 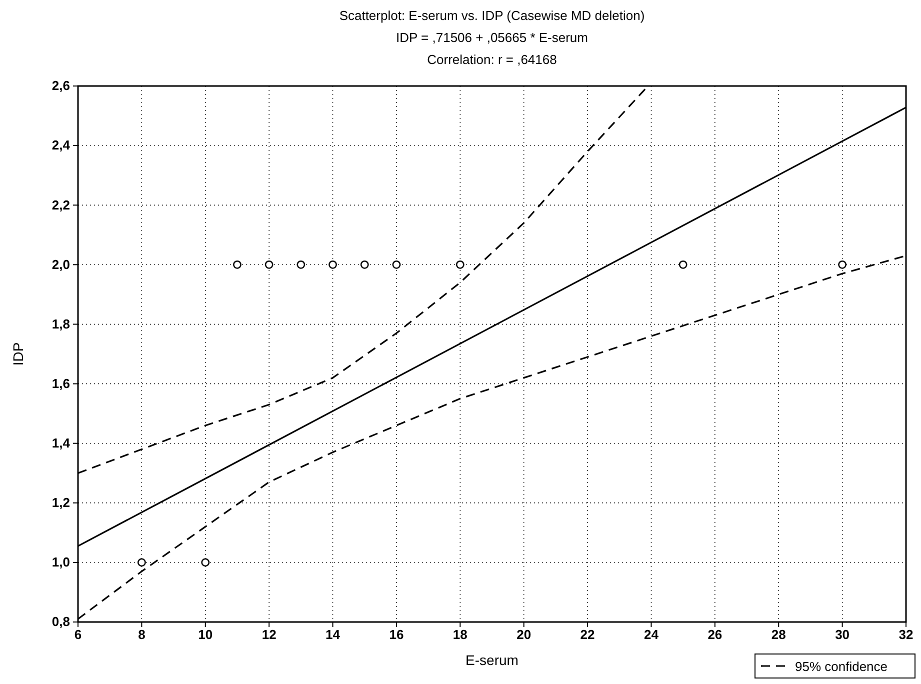 I want to click on y-tick-label: 1,6, so click(x=61, y=383).